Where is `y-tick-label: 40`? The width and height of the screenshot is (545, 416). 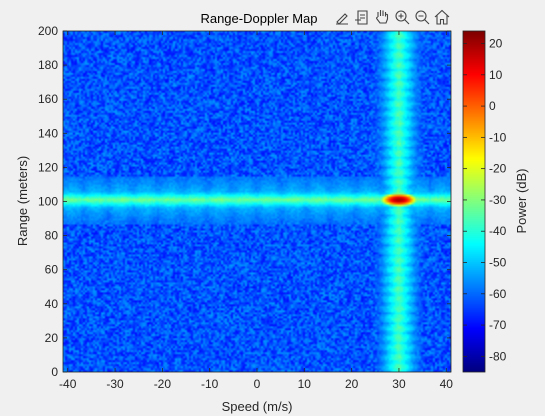 y-tick-label: 40 is located at coordinates (52, 304).